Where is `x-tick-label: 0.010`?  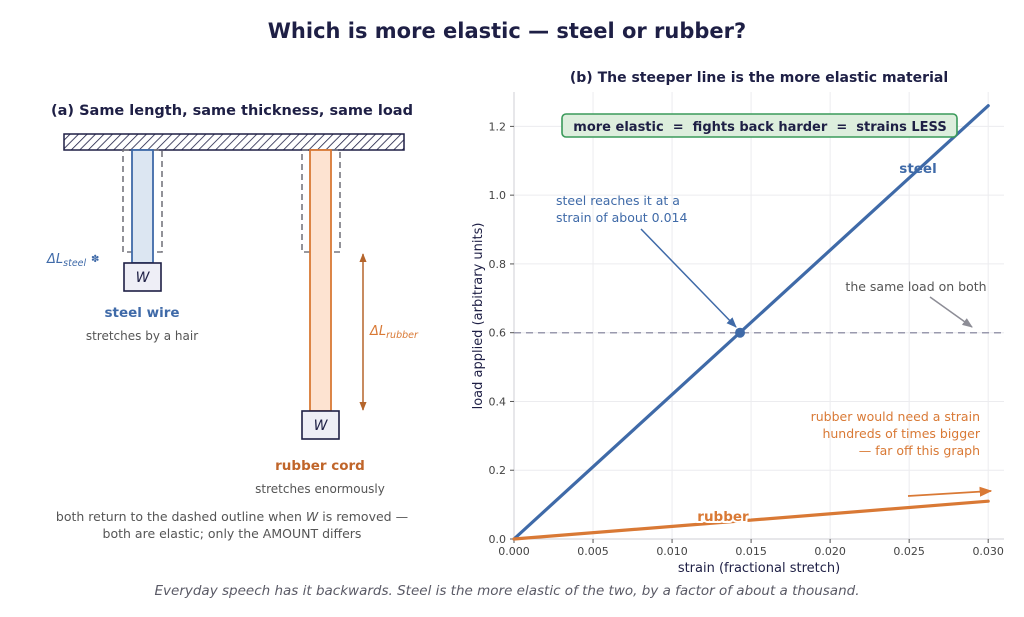 x-tick-label: 0.010 is located at coordinates (672, 551).